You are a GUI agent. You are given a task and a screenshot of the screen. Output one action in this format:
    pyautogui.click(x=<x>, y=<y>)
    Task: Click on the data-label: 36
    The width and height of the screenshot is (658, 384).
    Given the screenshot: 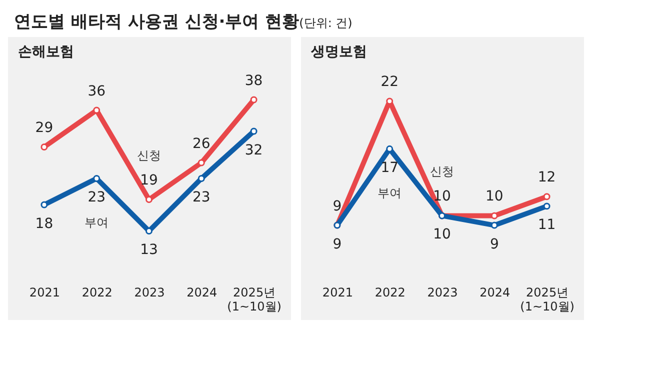 What is the action you would take?
    pyautogui.click(x=97, y=91)
    